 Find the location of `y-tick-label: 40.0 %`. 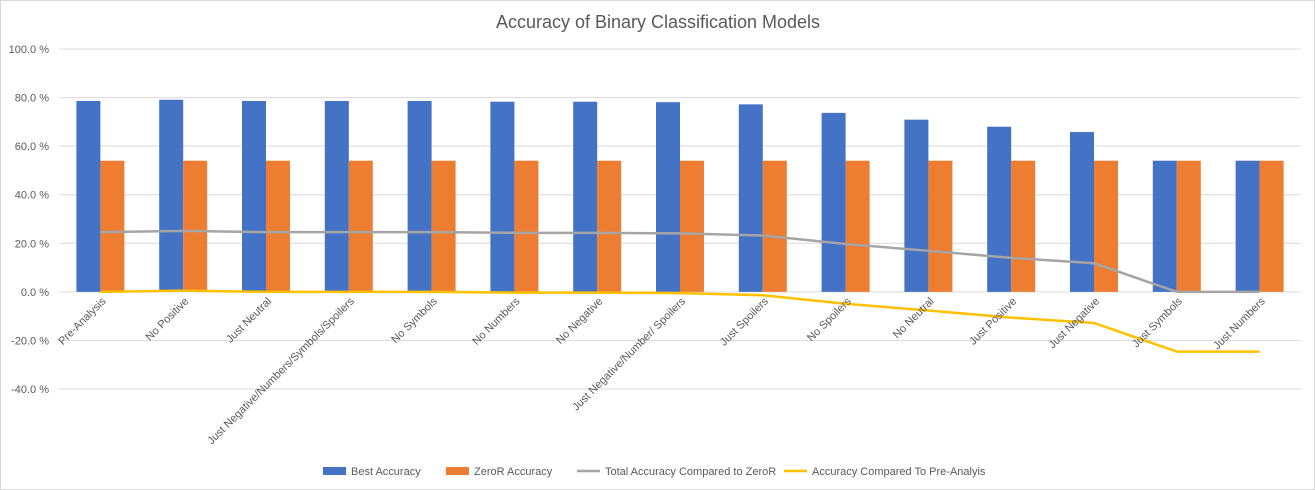

y-tick-label: 40.0 % is located at coordinates (32, 196).